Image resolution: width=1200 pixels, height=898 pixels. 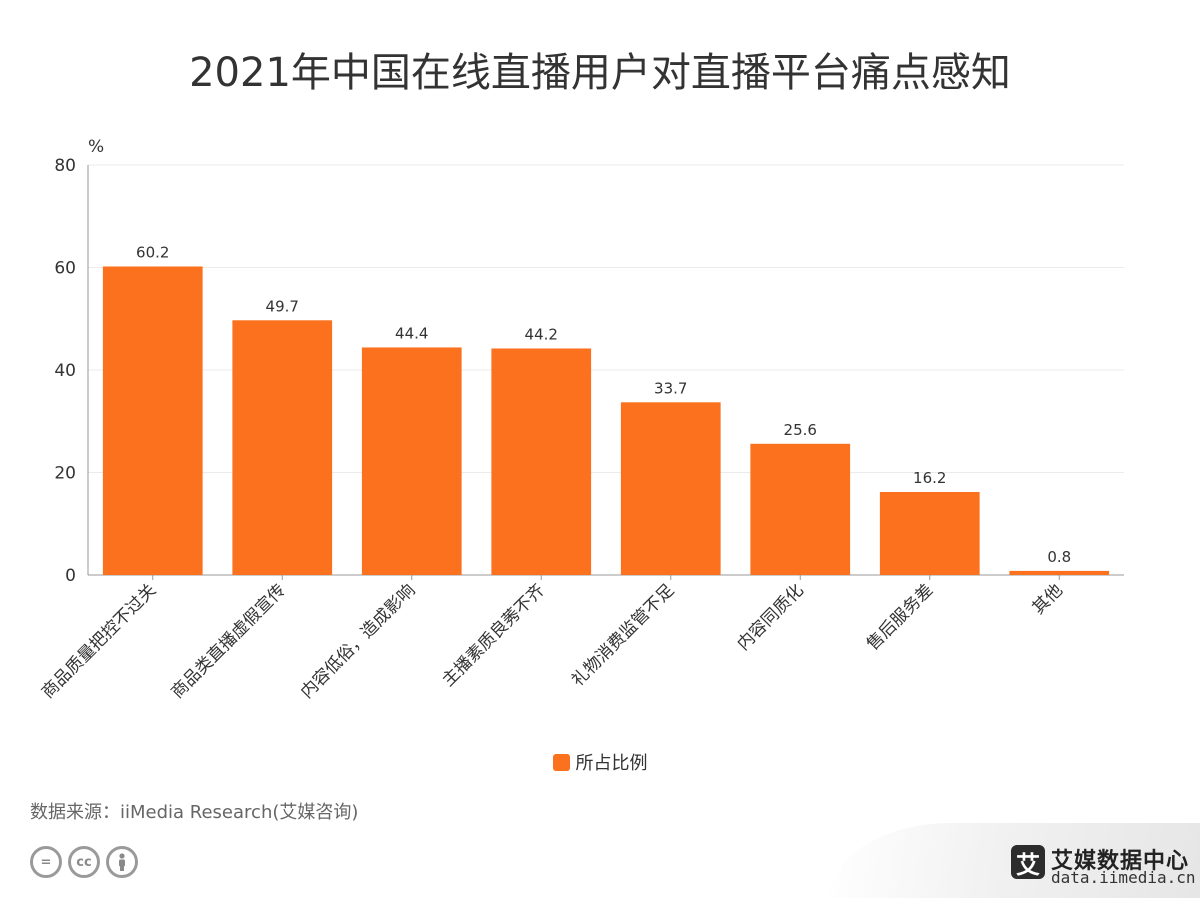 I want to click on person-glyph, so click(x=122, y=862).